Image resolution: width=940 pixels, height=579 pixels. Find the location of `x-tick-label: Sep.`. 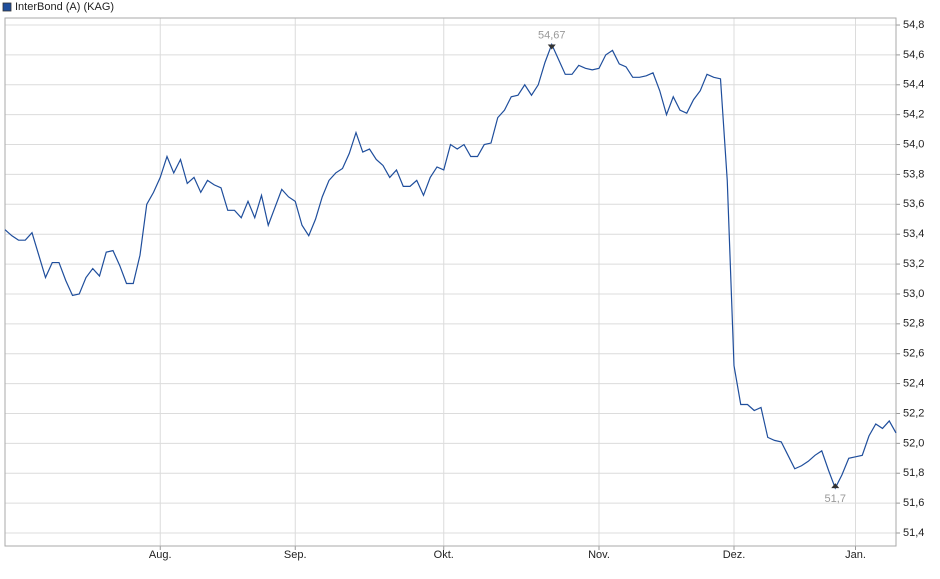

x-tick-label: Sep. is located at coordinates (295, 555).